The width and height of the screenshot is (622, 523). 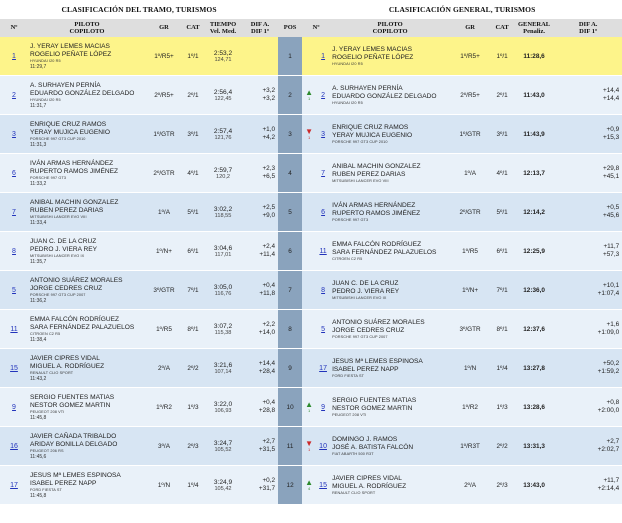 I want to click on codriver-name: ROGELIO PEÑATE LÓPEZ, so click(x=71, y=54).